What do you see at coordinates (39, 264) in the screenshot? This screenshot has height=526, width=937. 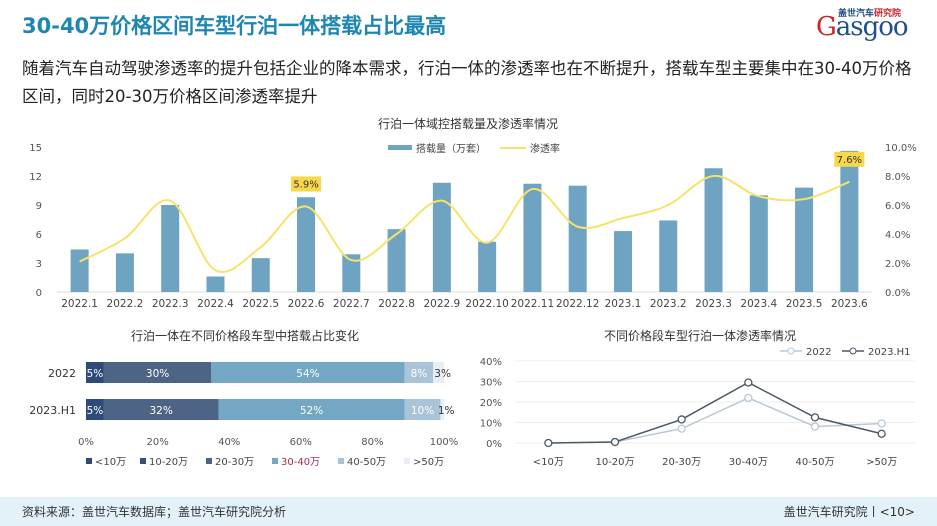 I see `left-tick: 3` at bounding box center [39, 264].